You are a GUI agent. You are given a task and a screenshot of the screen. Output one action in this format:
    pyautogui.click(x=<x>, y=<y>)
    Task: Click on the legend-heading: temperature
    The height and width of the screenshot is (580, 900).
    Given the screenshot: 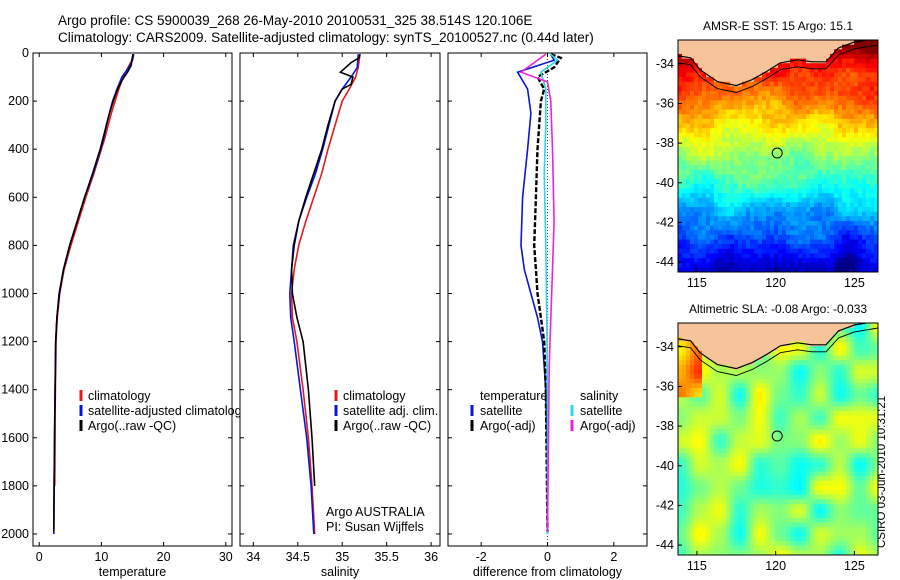 What is the action you would take?
    pyautogui.click(x=513, y=396)
    